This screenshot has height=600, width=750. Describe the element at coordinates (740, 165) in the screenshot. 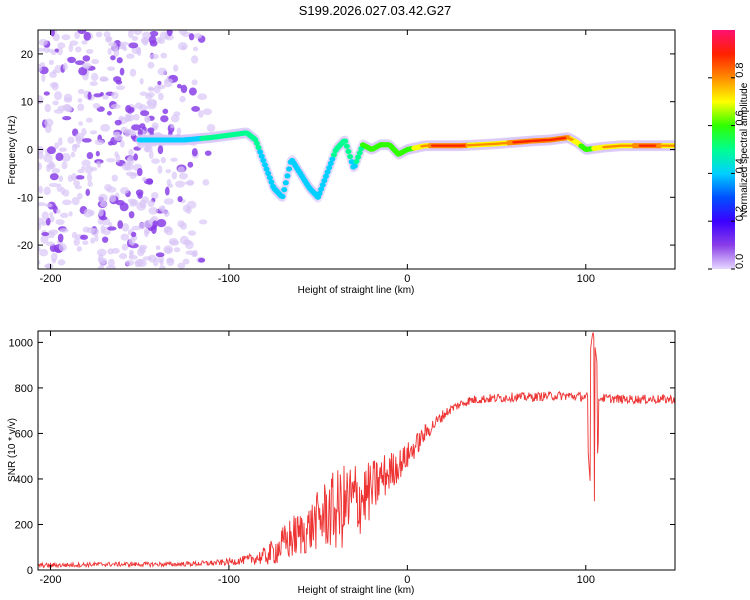

I see `colorbar-tick-label: 0.4` at that location.